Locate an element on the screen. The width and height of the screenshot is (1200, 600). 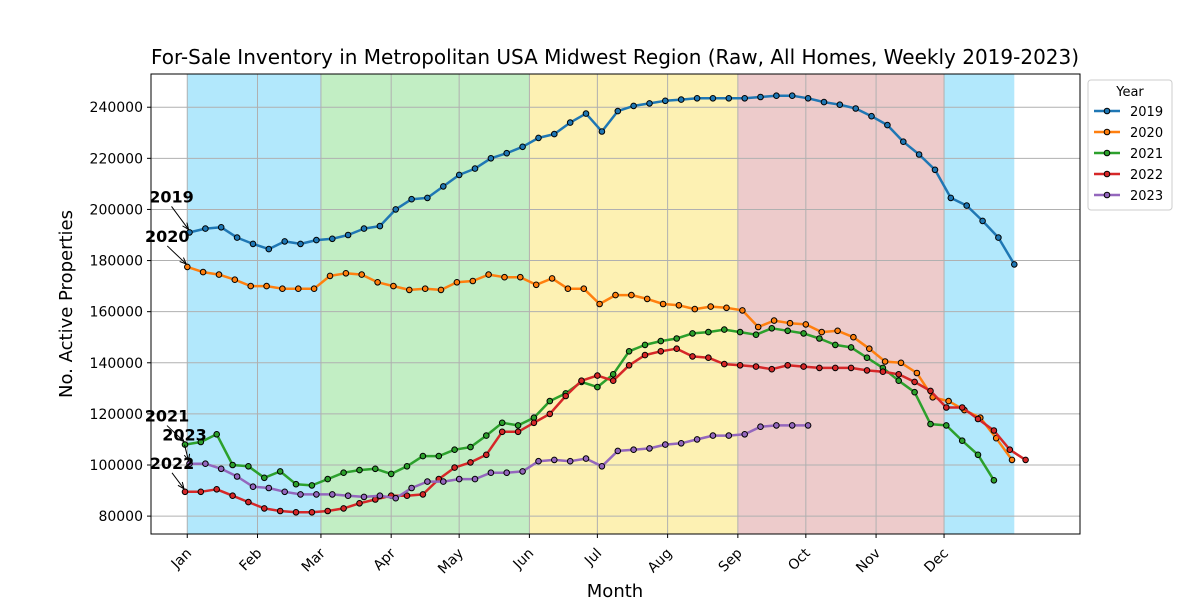
annotation-label: 2023 is located at coordinates (184, 435).